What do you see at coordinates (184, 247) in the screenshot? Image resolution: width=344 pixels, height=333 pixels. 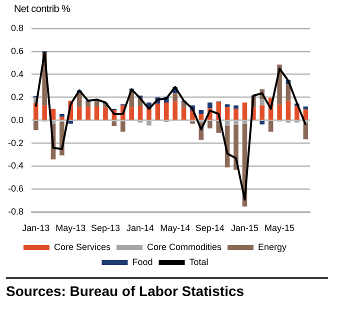 I see `legend-label: Core Commodities` at bounding box center [184, 247].